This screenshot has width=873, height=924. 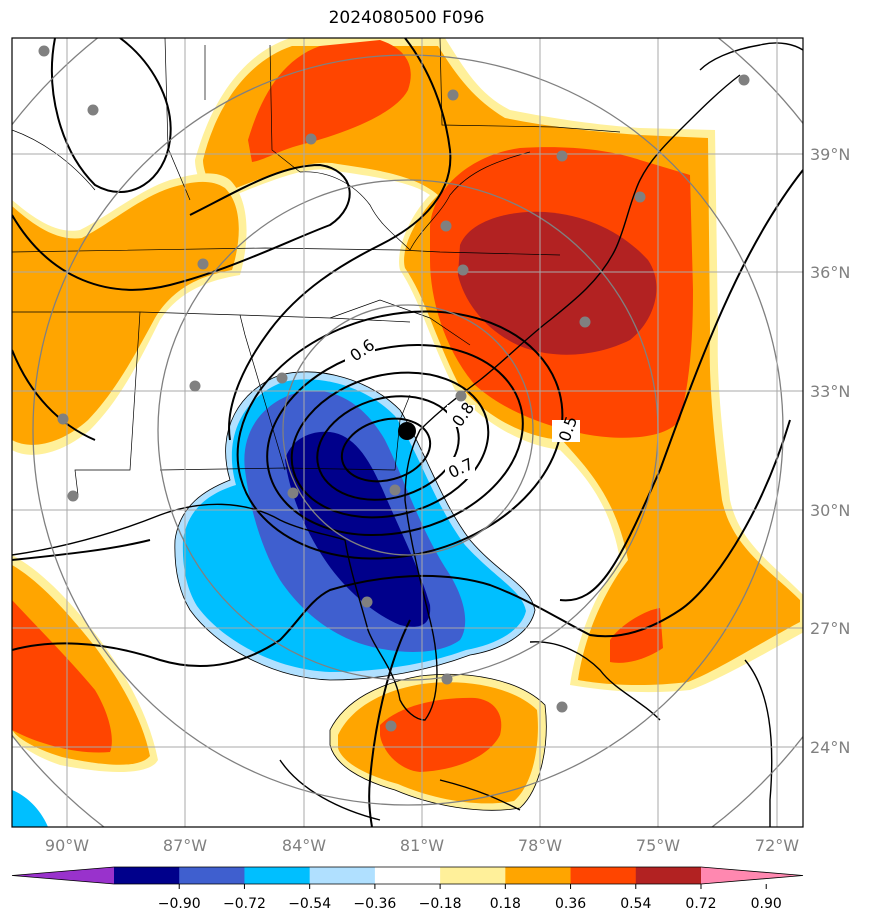 What do you see at coordinates (635, 904) in the screenshot?
I see `colorbar-tick-label: 0.54` at bounding box center [635, 904].